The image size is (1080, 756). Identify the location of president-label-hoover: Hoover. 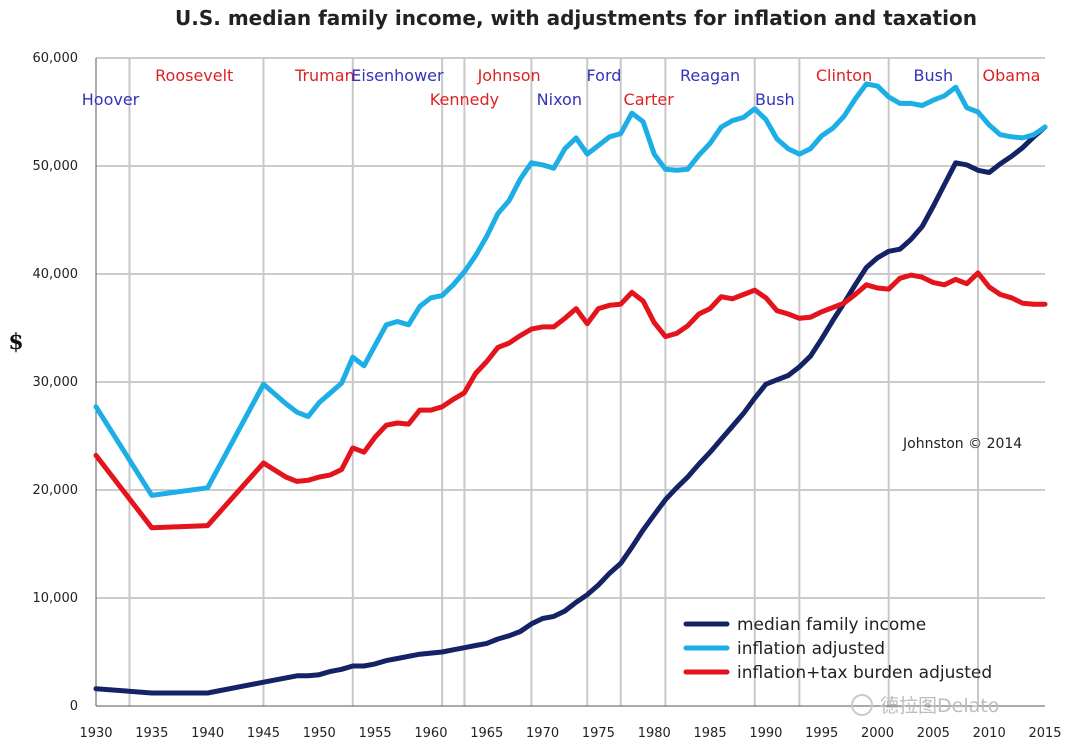
(111, 99).